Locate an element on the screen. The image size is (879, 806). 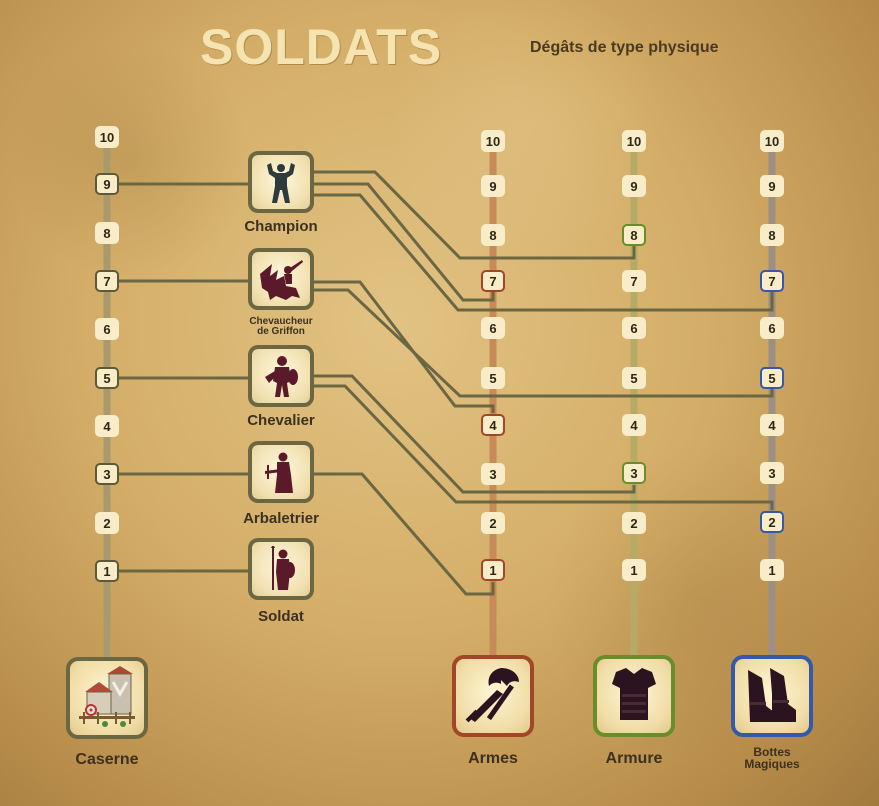
building-caserne is located at coordinates (107, 698).